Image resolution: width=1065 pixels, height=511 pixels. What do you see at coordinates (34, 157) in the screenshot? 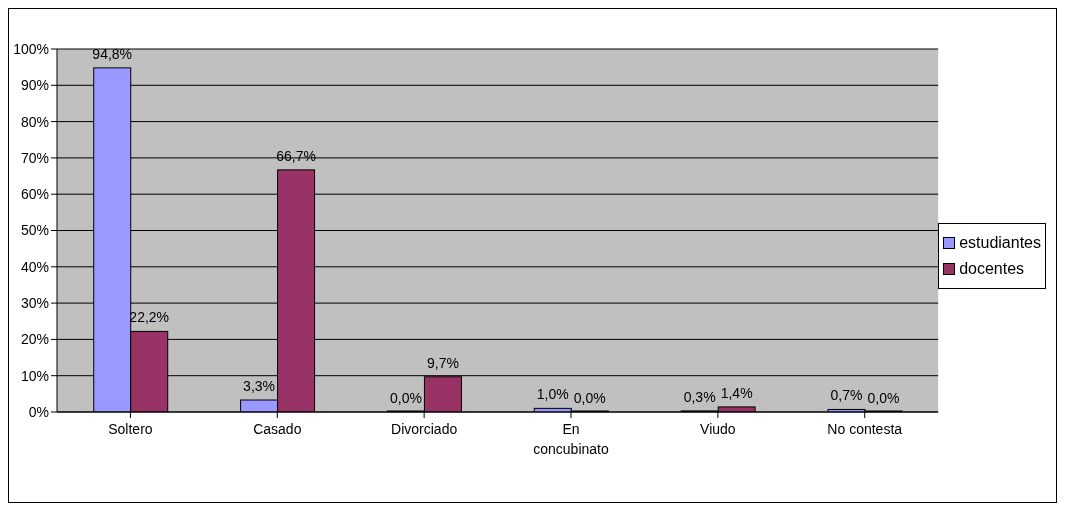
I see `y-tick-label: 70%` at bounding box center [34, 157].